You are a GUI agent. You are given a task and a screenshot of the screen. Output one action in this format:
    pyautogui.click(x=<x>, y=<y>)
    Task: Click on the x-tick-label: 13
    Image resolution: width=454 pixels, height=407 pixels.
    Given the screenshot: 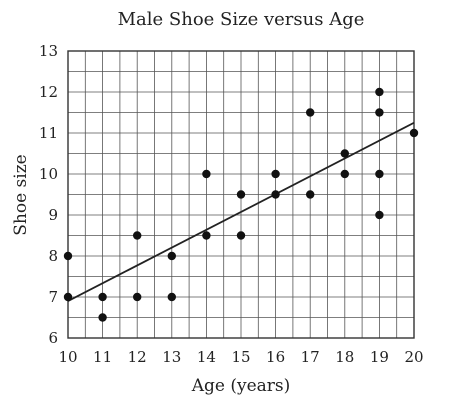 What is the action you would take?
    pyautogui.click(x=171, y=357)
    